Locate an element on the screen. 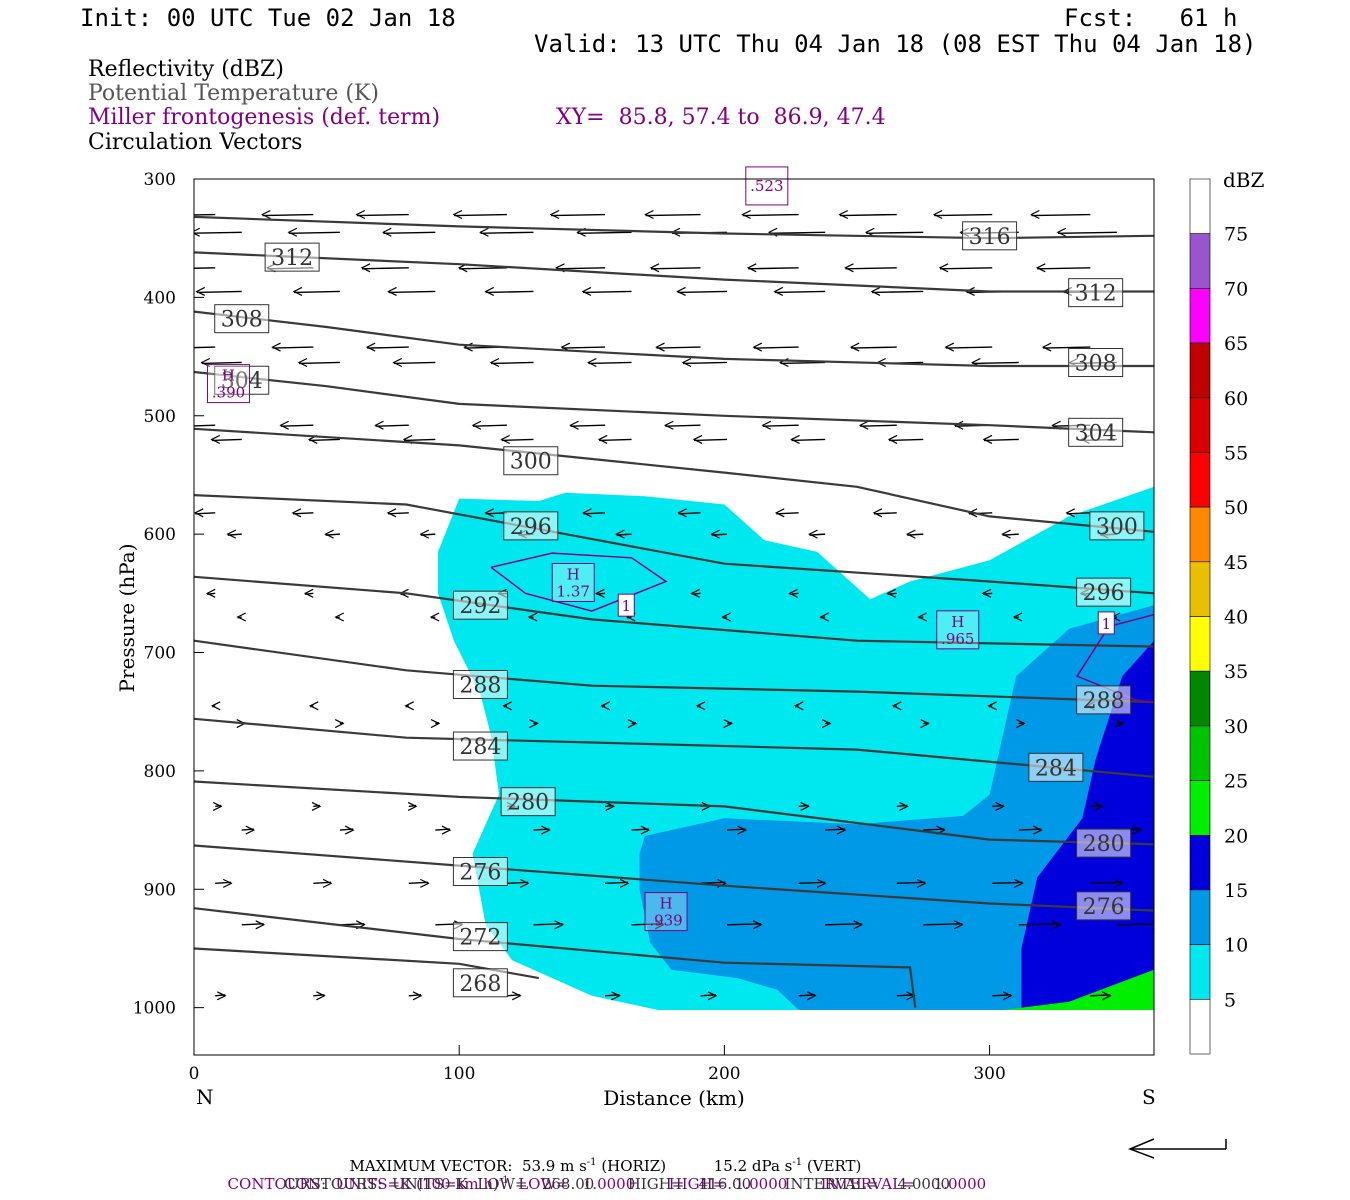 This screenshot has width=1350, height=1200. colorbar-level-label: 55 is located at coordinates (1236, 453).